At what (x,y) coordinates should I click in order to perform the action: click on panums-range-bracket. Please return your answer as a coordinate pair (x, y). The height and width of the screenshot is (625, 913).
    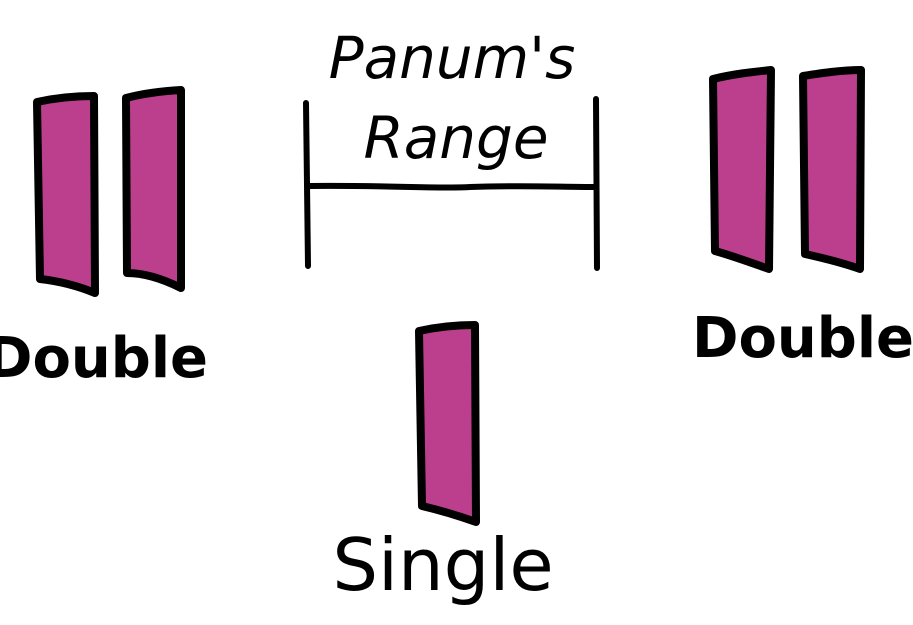
    Looking at the image, I should click on (451, 183).